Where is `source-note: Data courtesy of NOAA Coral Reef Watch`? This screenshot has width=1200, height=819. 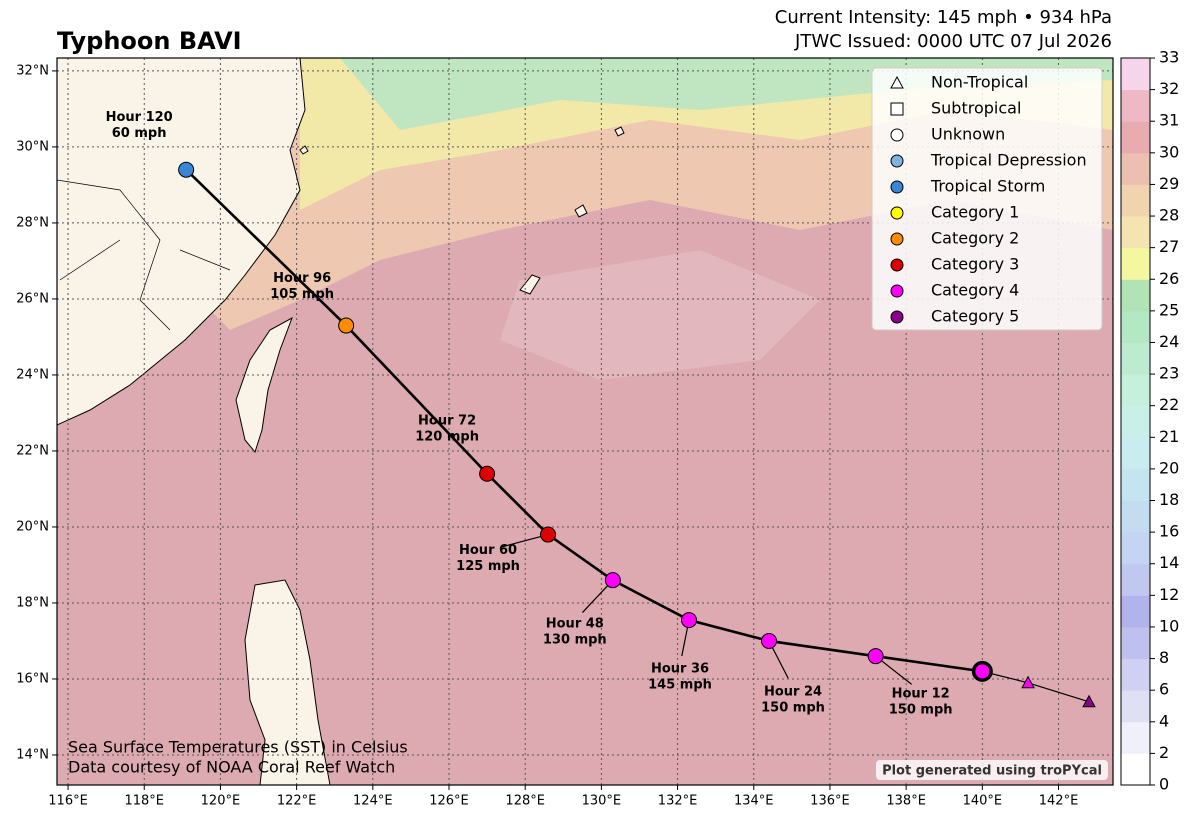 source-note: Data courtesy of NOAA Coral Reef Watch is located at coordinates (231, 767).